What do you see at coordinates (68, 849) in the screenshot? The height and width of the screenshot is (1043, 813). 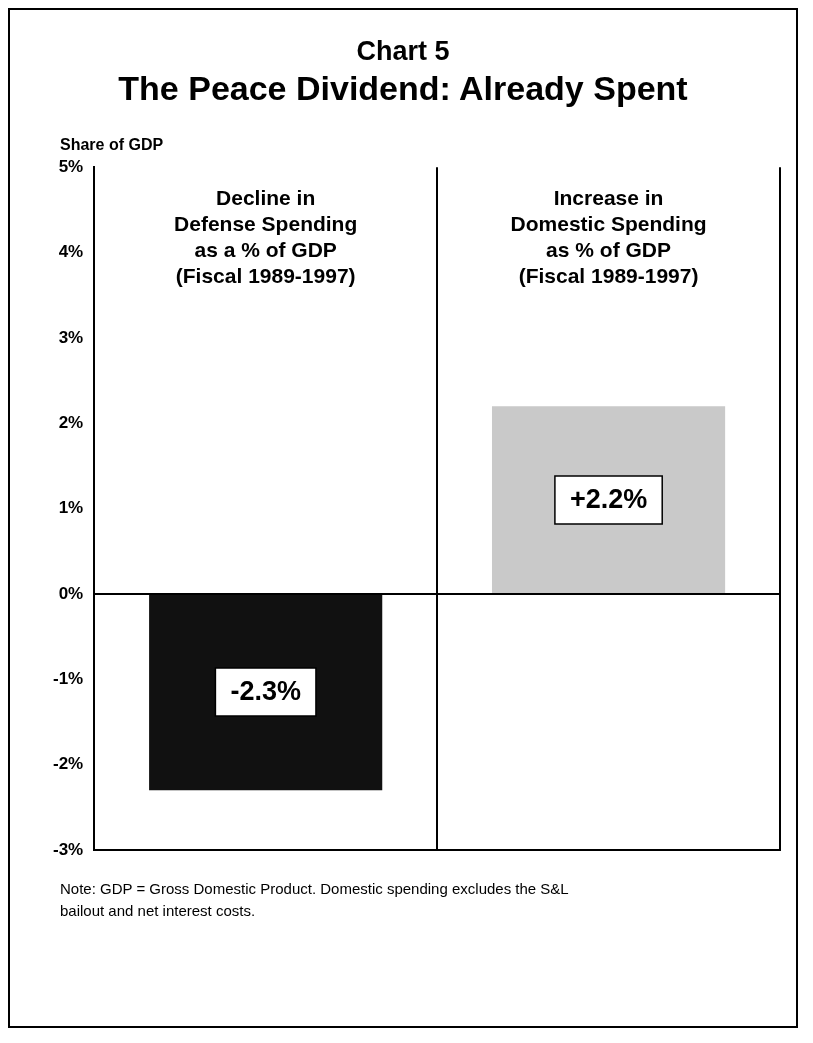 I see `y-tick-label: -3%` at bounding box center [68, 849].